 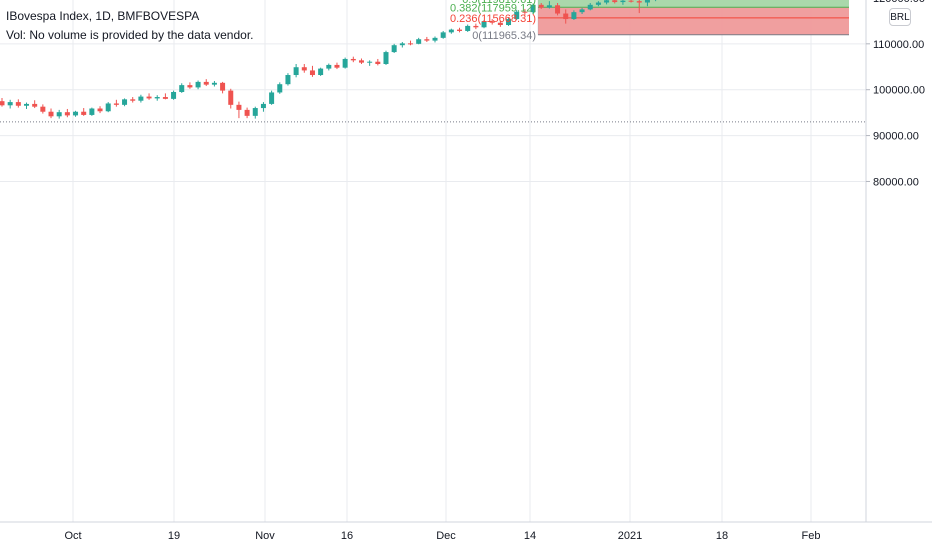 What do you see at coordinates (493, 8) in the screenshot?
I see `fib-level-label: 0.382(117959.12)` at bounding box center [493, 8].